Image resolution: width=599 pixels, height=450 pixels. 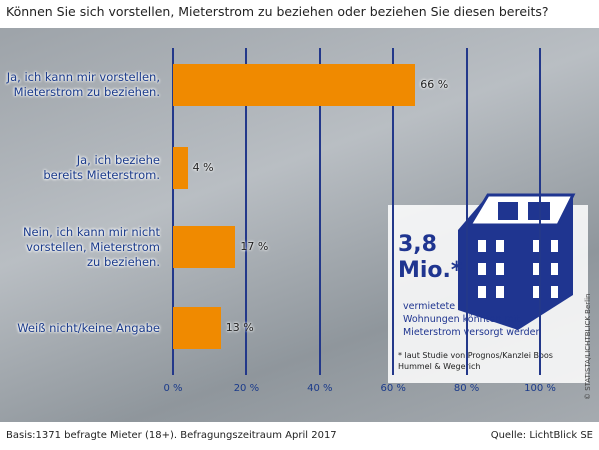 I want to click on x-tick-label: 80 %, so click(x=466, y=388).